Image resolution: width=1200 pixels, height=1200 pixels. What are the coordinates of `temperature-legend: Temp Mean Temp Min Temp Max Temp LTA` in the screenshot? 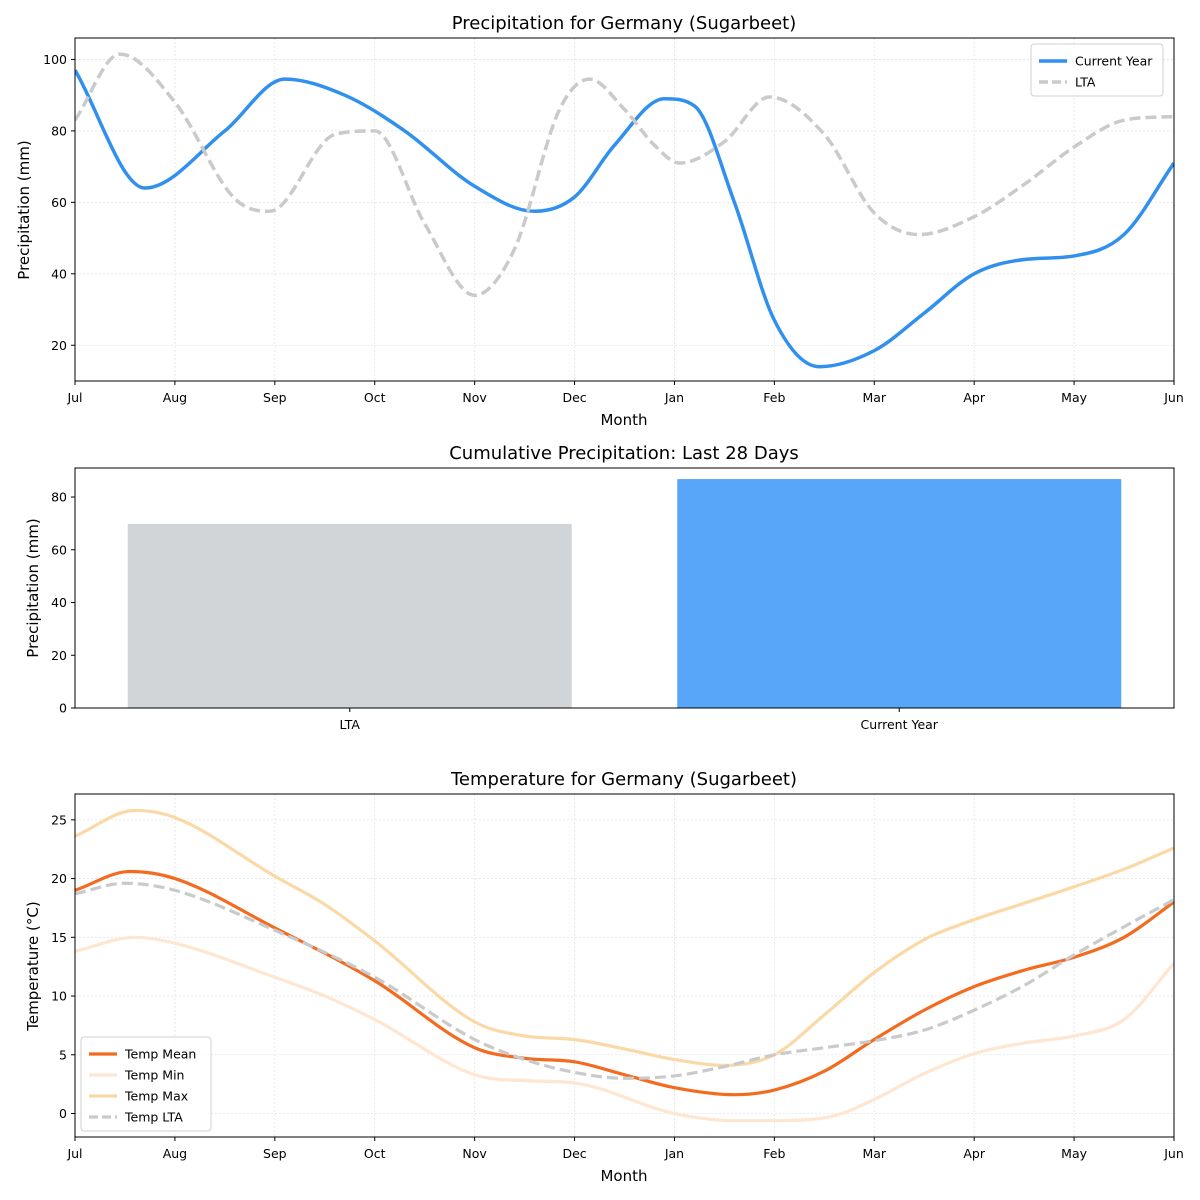 It's located at (146, 1084).